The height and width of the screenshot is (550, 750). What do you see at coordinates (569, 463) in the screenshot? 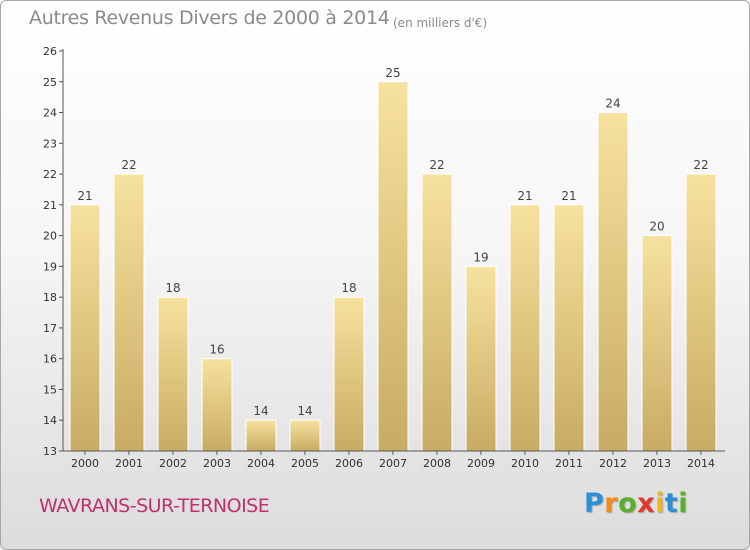
I see `x-tick-label-2011: 2011` at bounding box center [569, 463].